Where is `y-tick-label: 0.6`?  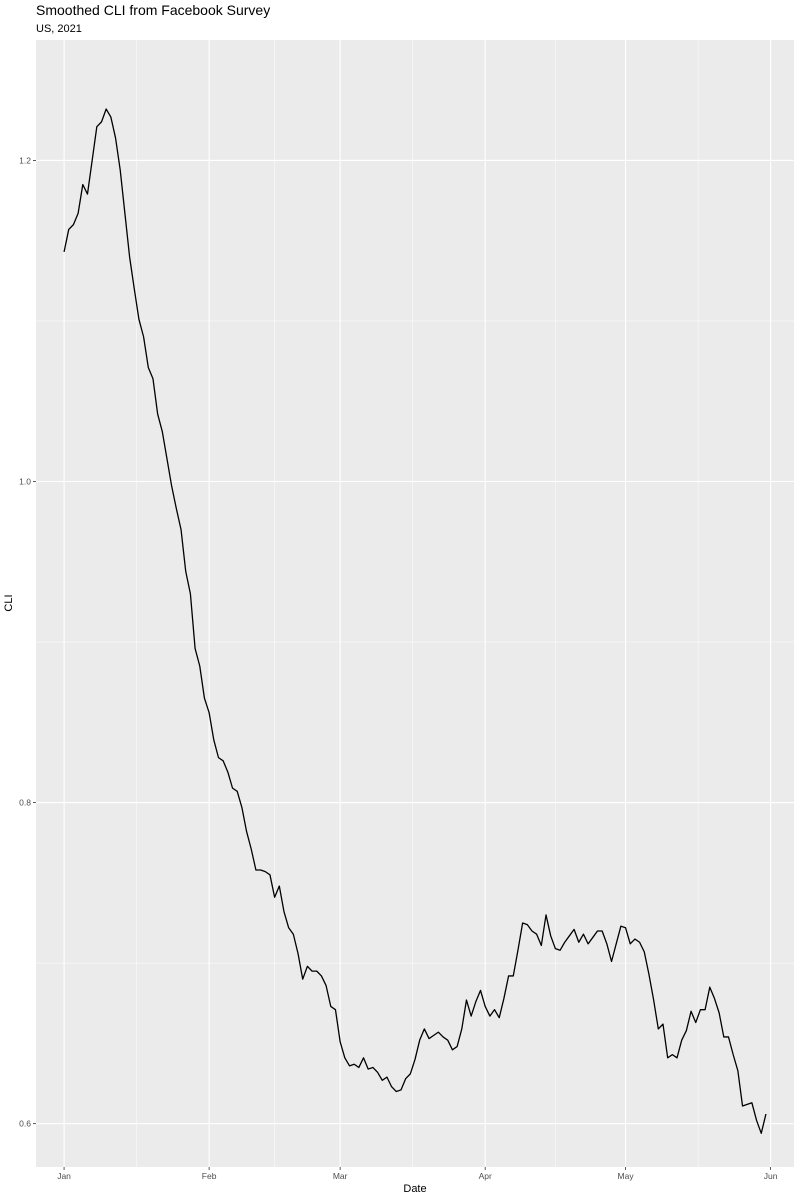 y-tick-label: 0.6 is located at coordinates (25, 1124).